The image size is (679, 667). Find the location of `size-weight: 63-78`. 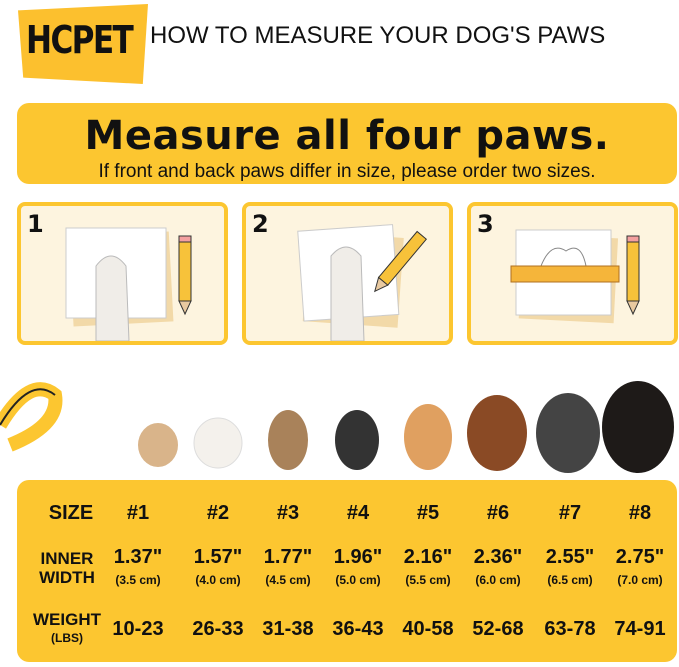

size-weight: 63-78 is located at coordinates (570, 629).